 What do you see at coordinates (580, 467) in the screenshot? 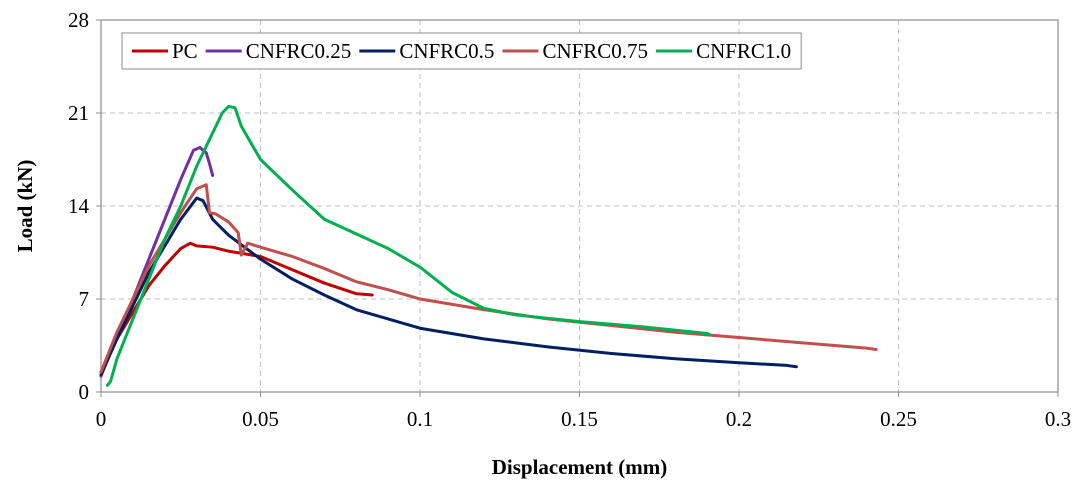
I see `x-axis-title: Displacement (mm)` at bounding box center [580, 467].